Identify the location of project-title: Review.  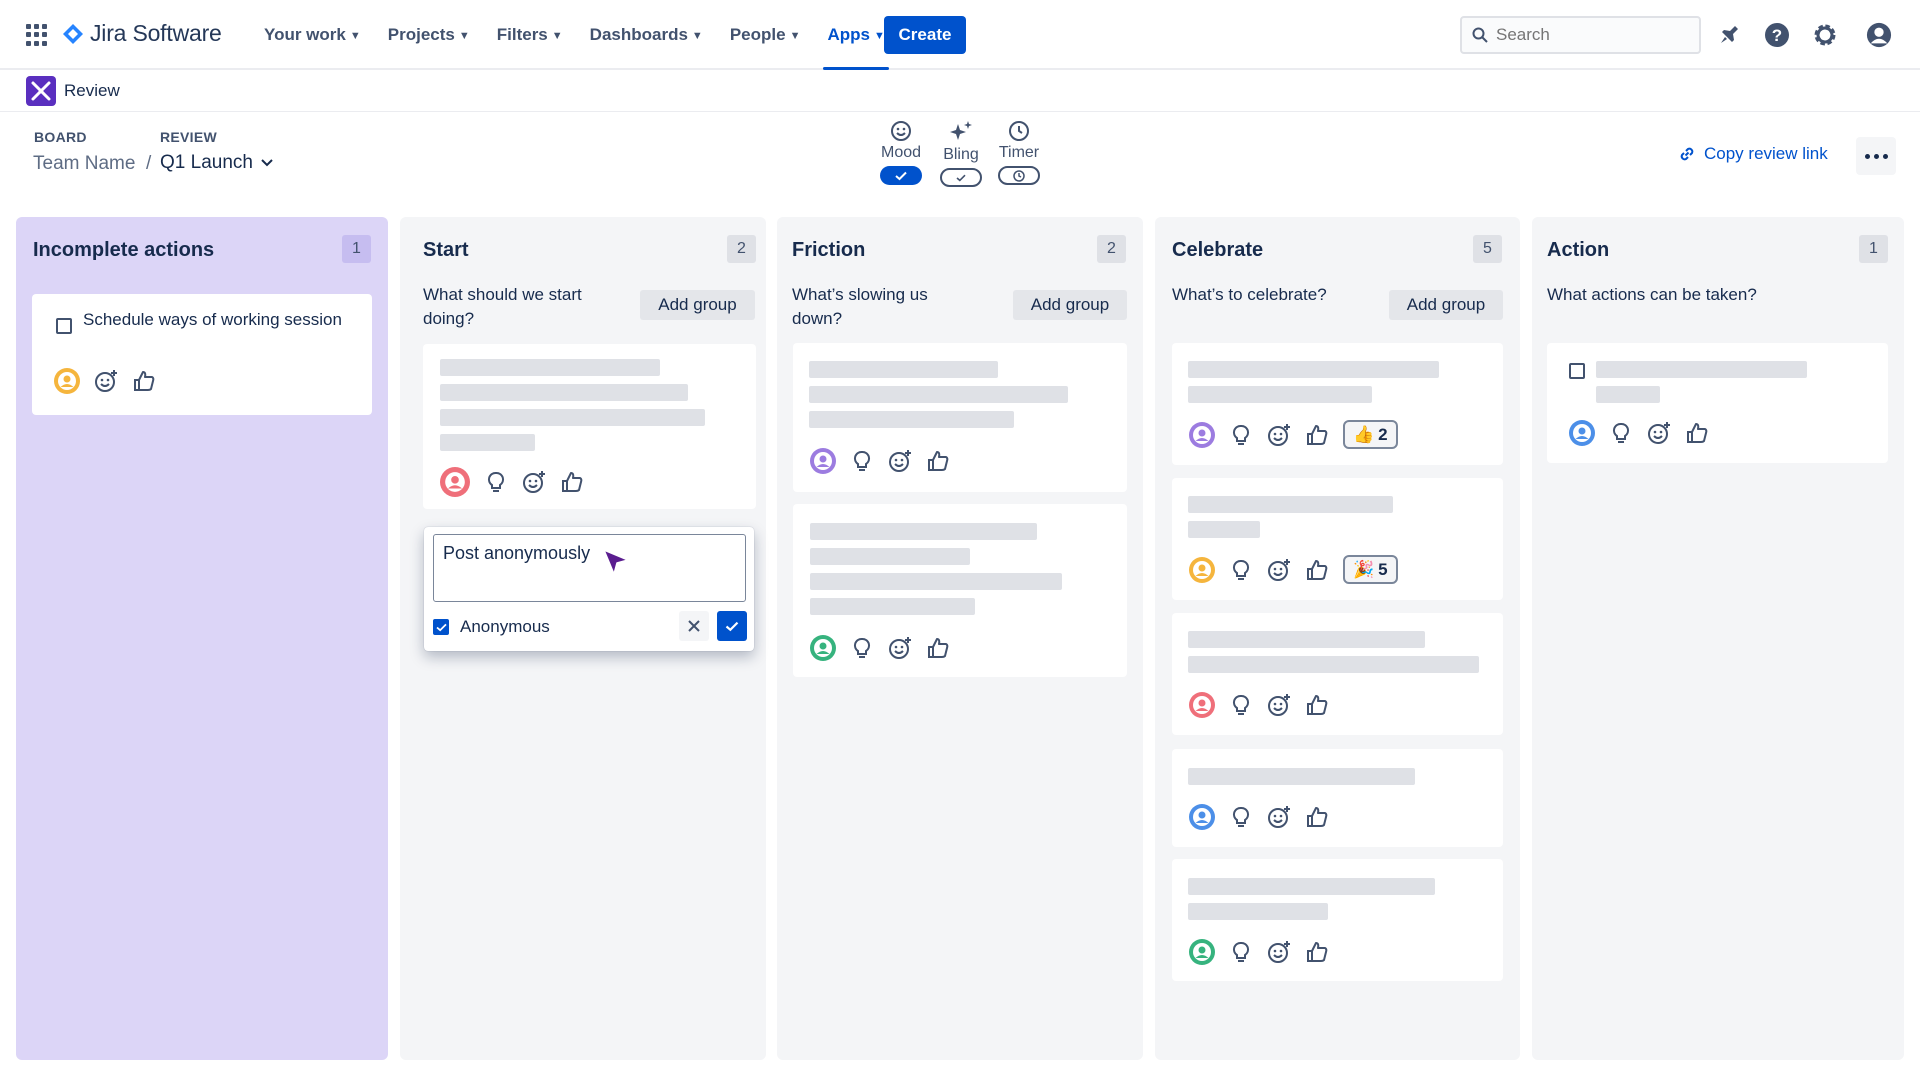
(92, 90).